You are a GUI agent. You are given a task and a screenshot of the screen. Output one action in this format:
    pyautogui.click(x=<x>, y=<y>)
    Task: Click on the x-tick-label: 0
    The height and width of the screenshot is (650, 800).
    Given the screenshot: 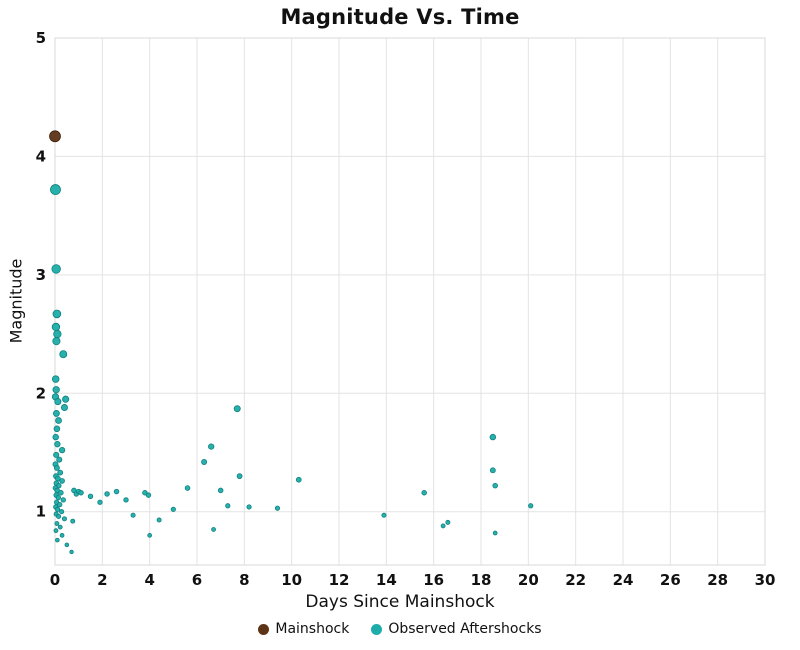 What is the action you would take?
    pyautogui.click(x=55, y=580)
    